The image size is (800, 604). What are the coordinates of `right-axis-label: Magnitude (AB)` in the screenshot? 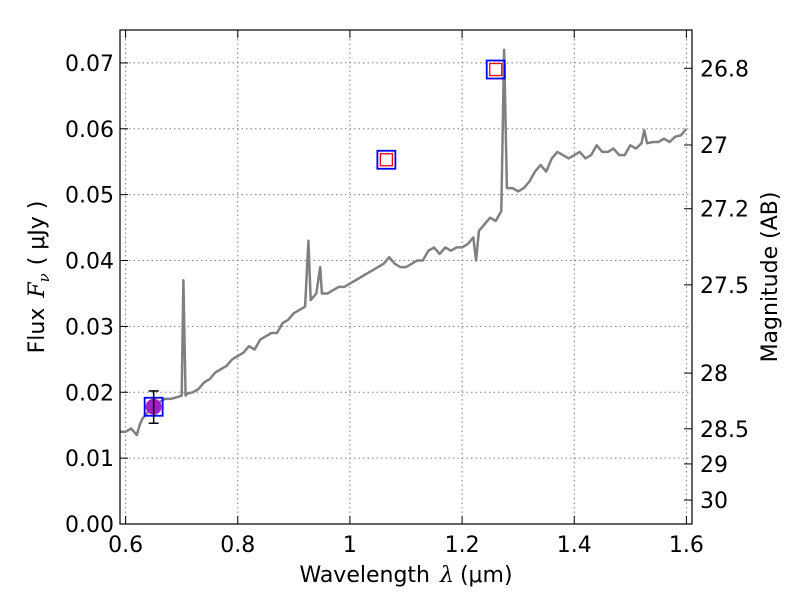 It's located at (770, 277).